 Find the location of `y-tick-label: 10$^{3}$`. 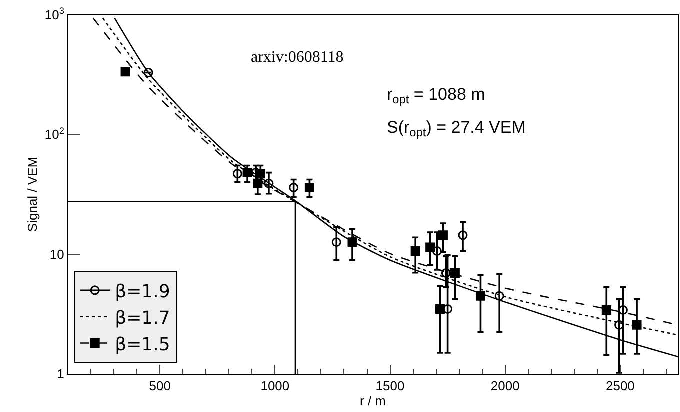

y-tick-label: 10$^{3}$ is located at coordinates (54, 14).